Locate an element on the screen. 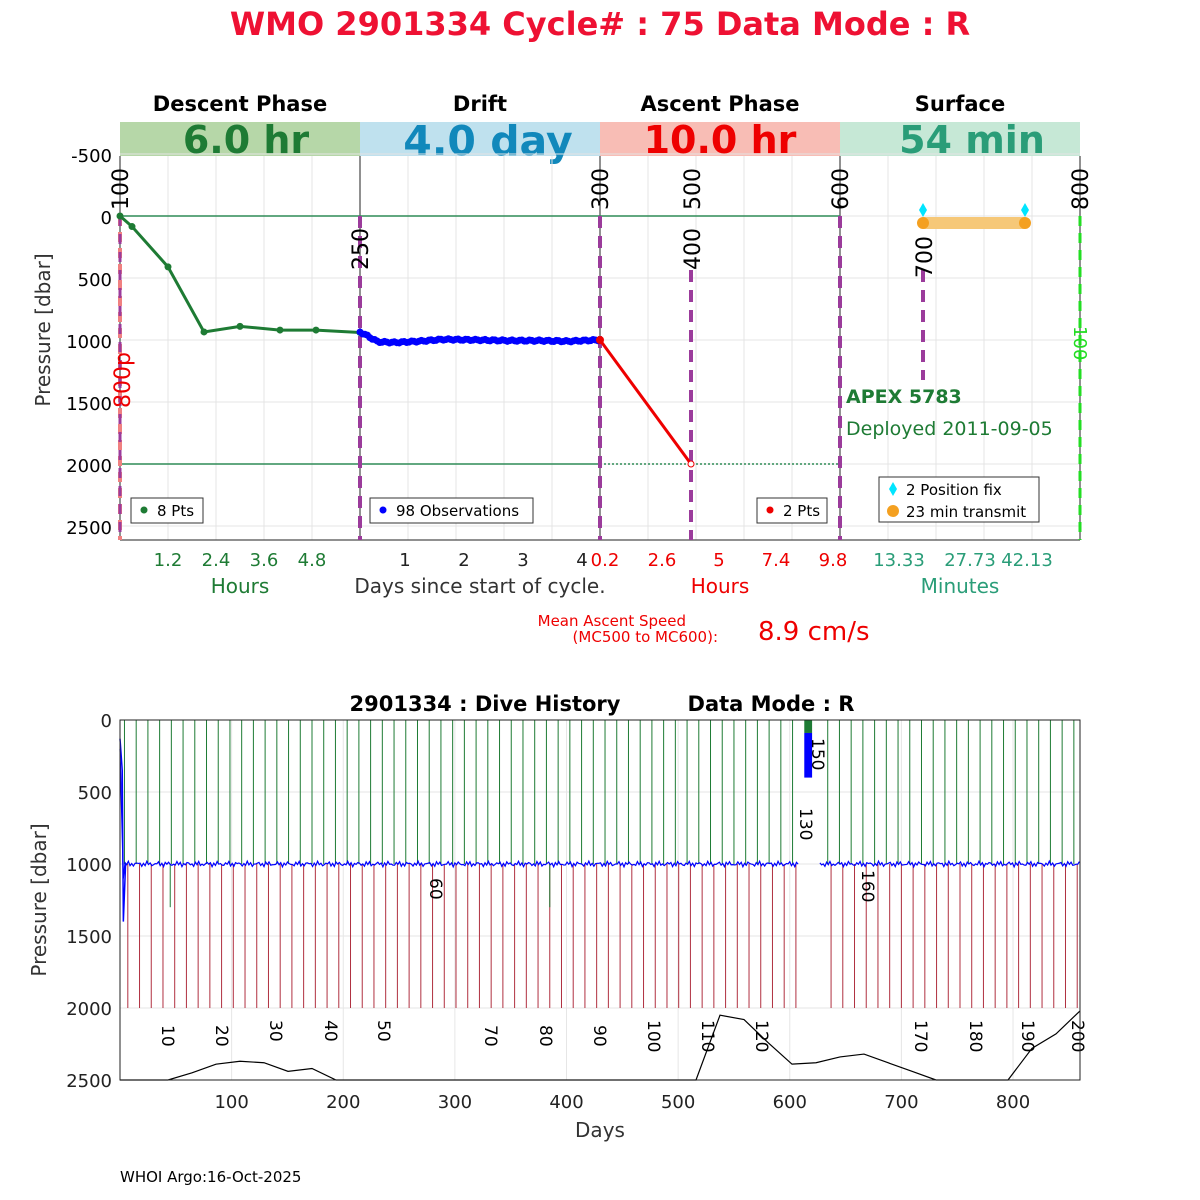 This screenshot has width=1200, height=1200. history-y-ticks: 0 500 1000 1500 2000 2500 is located at coordinates (89, 901).